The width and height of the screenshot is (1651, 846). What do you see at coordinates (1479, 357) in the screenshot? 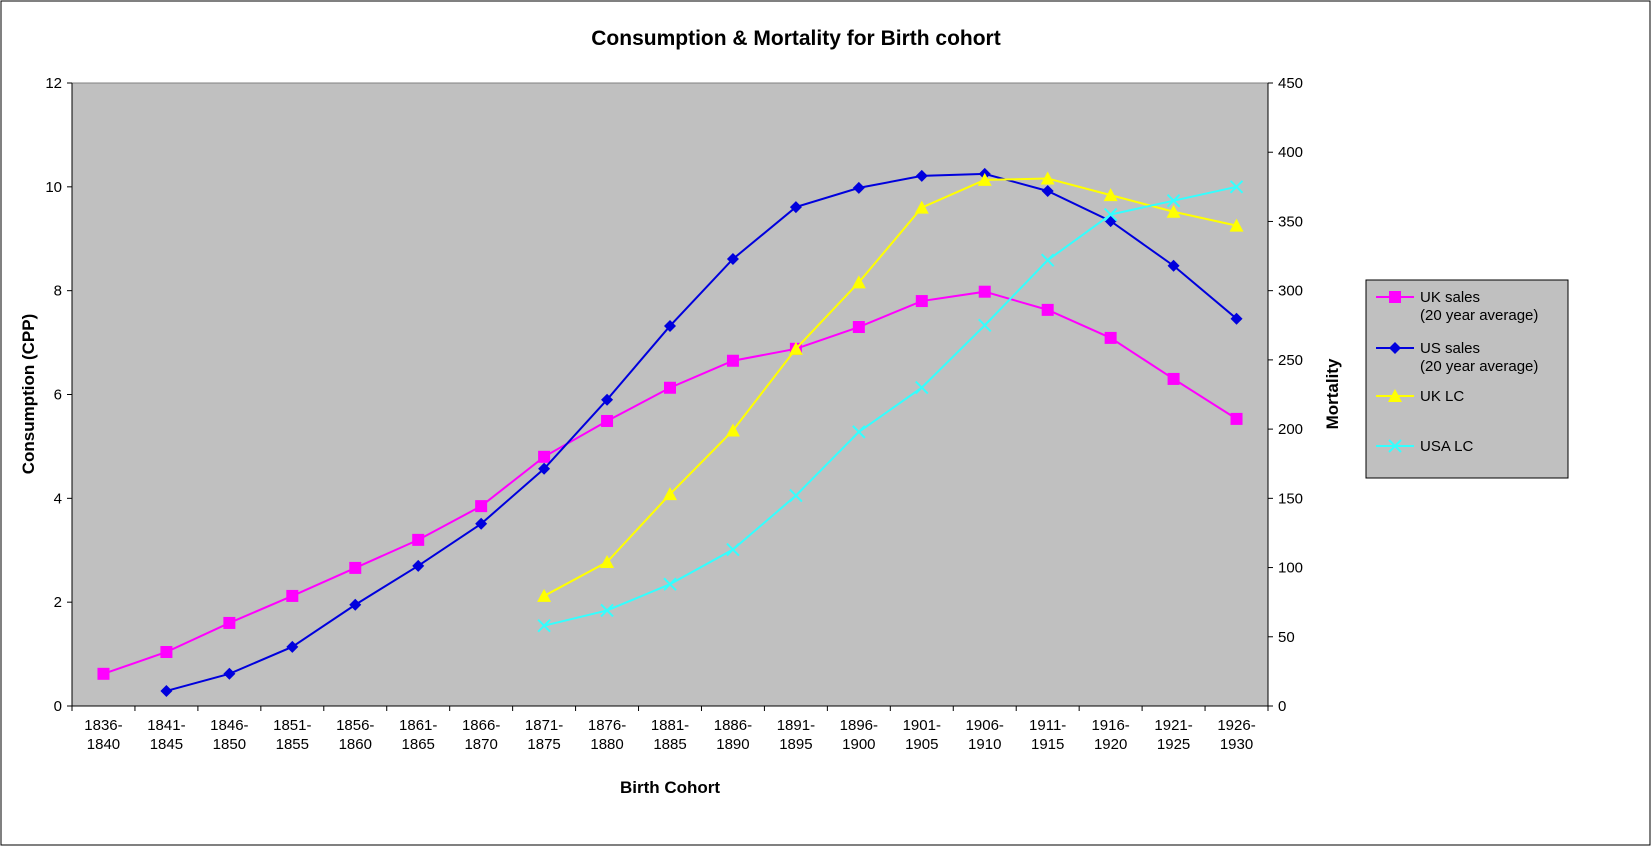
I see `legend-label: US sales (20 year average)` at bounding box center [1479, 357].